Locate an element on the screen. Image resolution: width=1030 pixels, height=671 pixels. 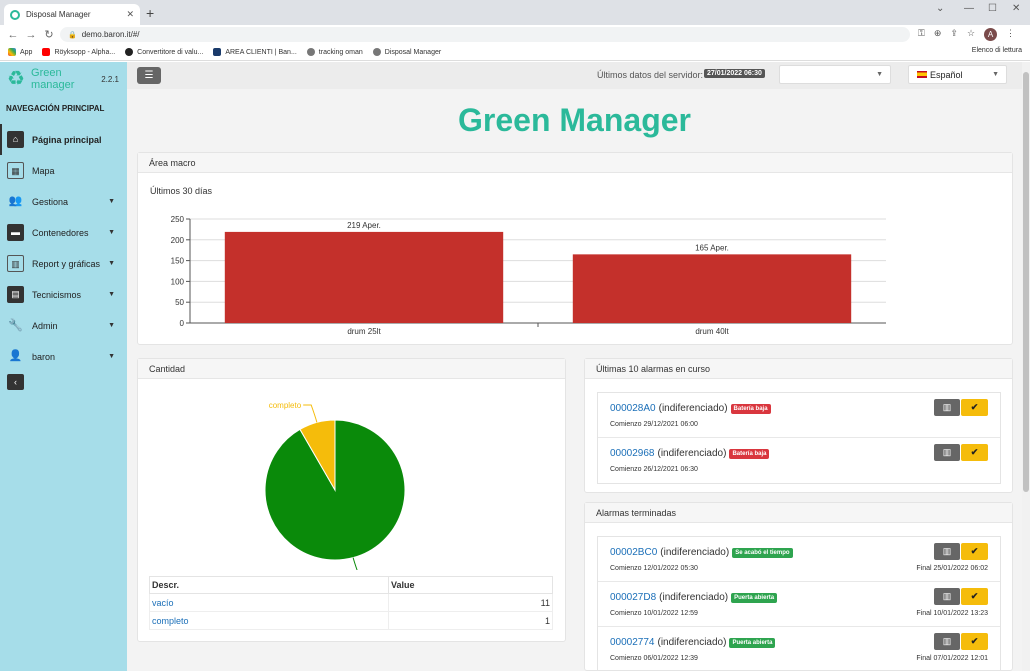
y-tick-label: 100 is located at coordinates (178, 281).